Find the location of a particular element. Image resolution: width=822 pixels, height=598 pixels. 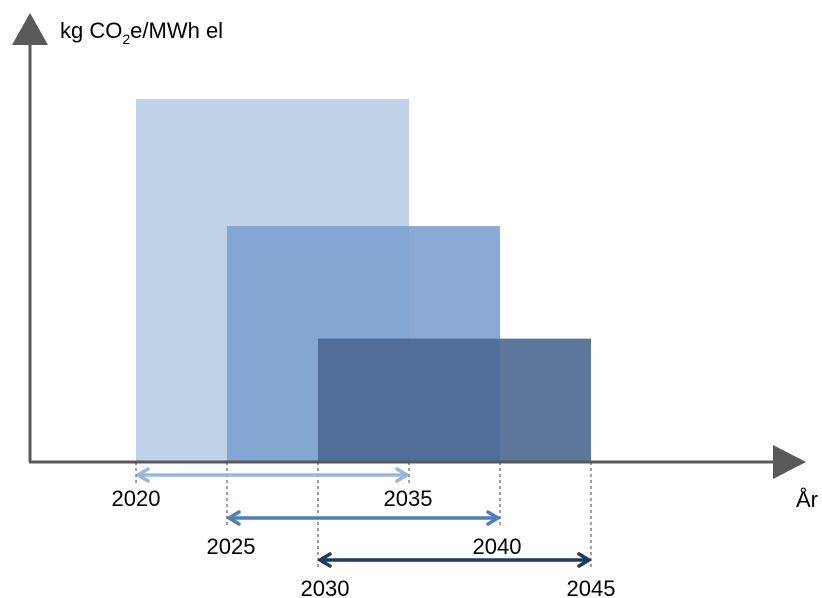

arrowhead-right-2035 is located at coordinates (402, 475).